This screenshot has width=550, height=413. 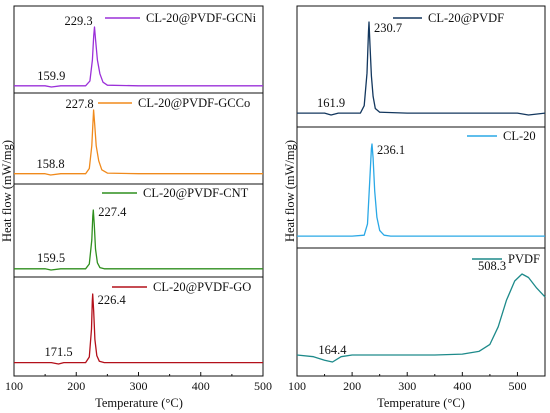 I want to click on left-x-axis-label: Temperature (°C), so click(x=139, y=403).